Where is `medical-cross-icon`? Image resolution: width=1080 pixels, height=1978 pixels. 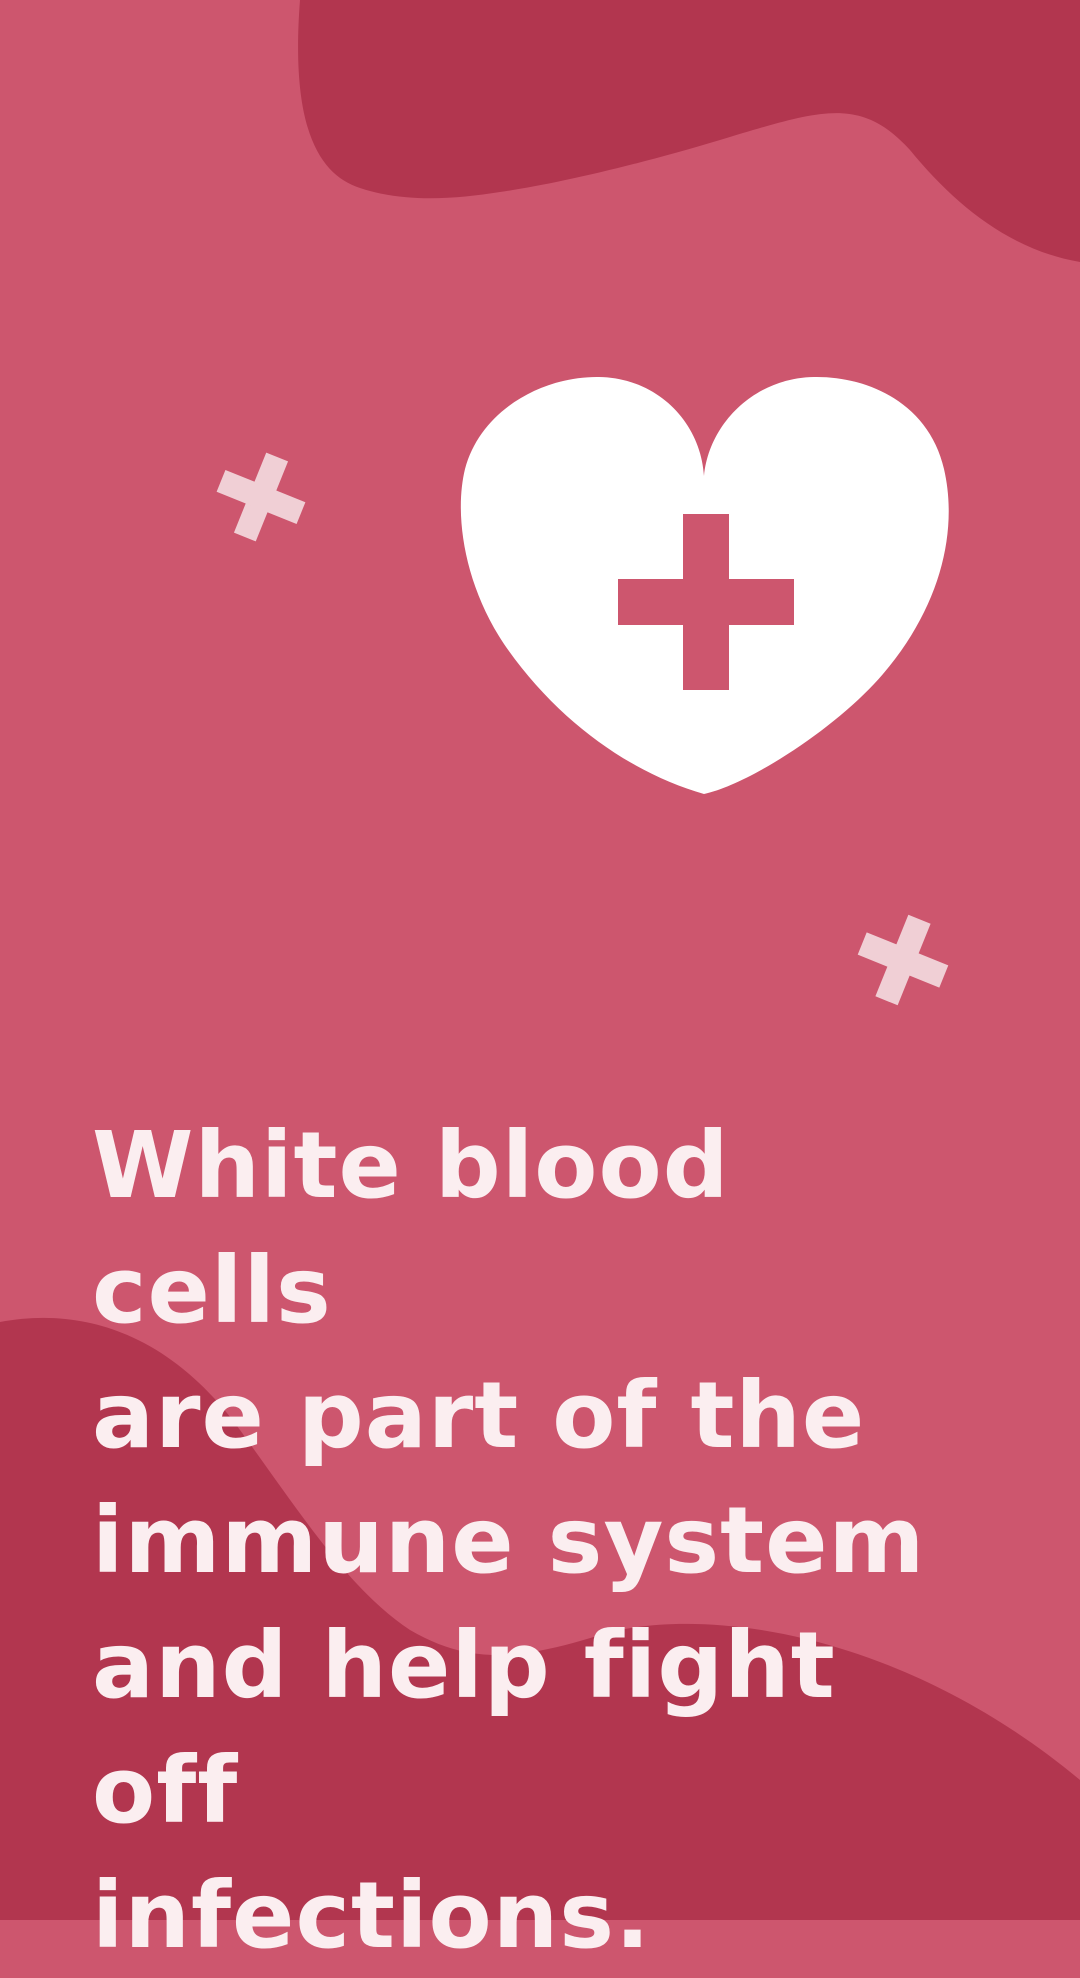
medical-cross-icon is located at coordinates (706, 602).